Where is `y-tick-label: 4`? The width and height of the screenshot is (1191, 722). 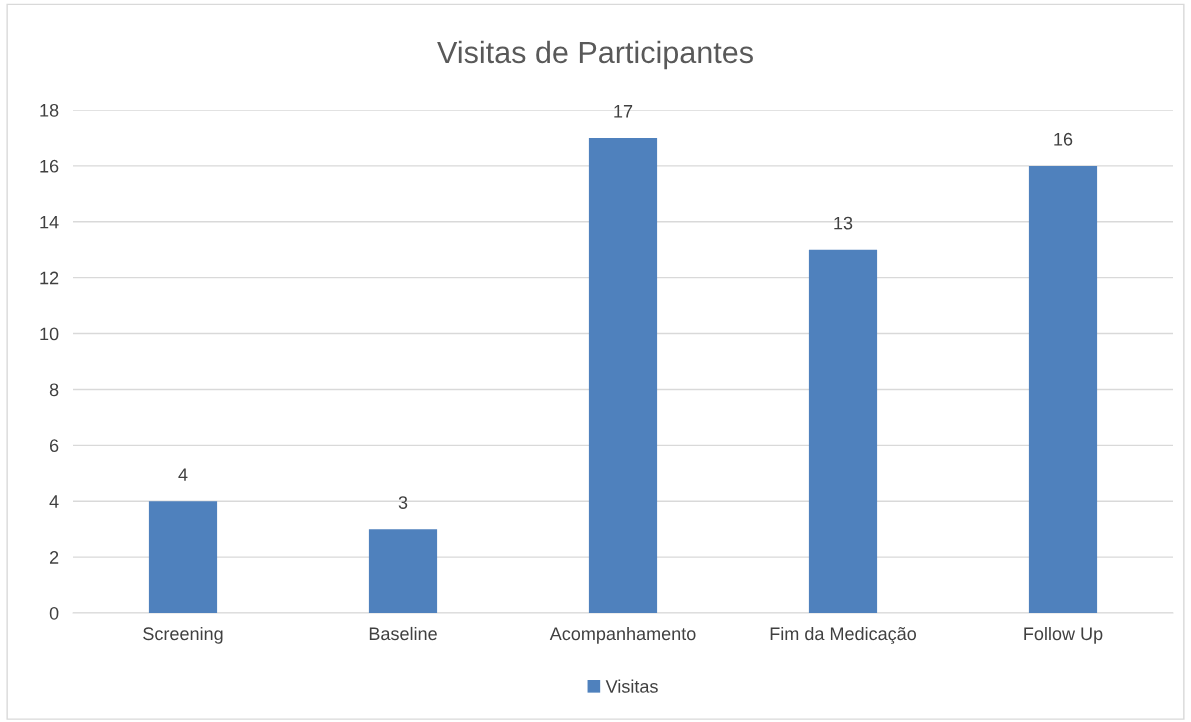 y-tick-label: 4 is located at coordinates (54, 501).